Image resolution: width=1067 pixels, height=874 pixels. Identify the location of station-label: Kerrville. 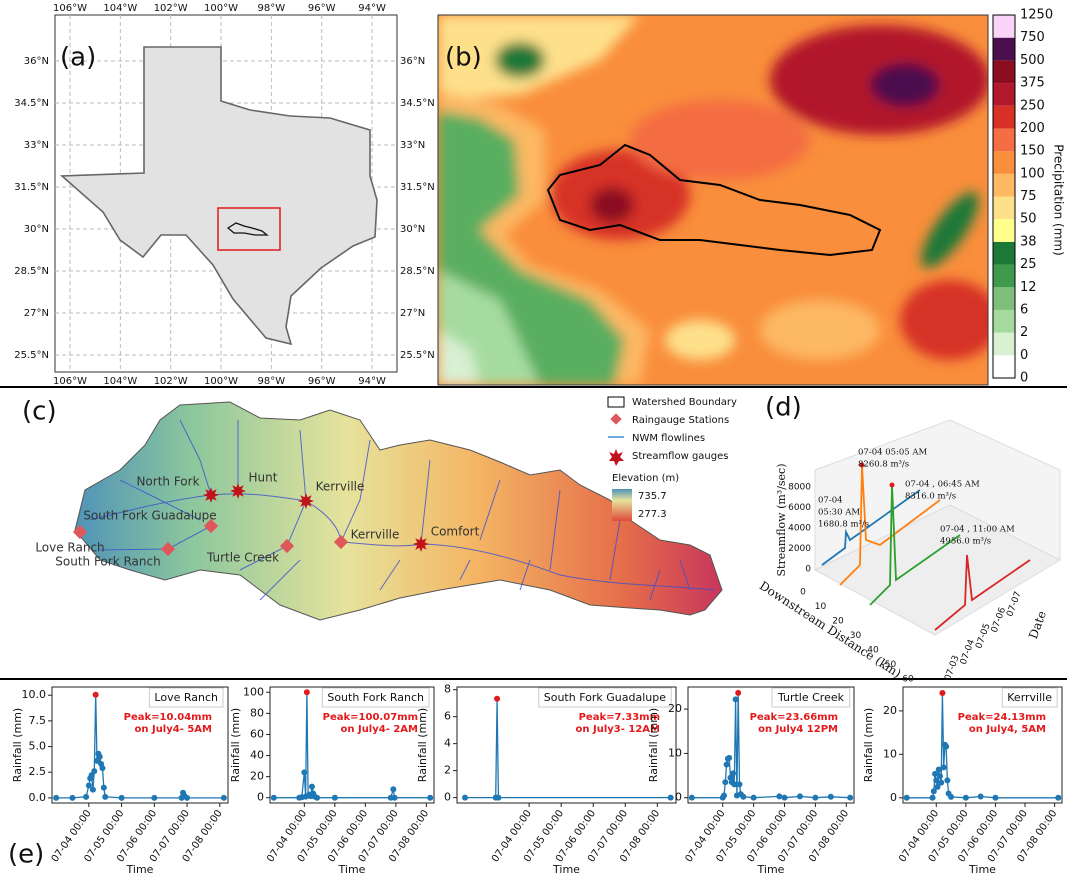
(340, 487).